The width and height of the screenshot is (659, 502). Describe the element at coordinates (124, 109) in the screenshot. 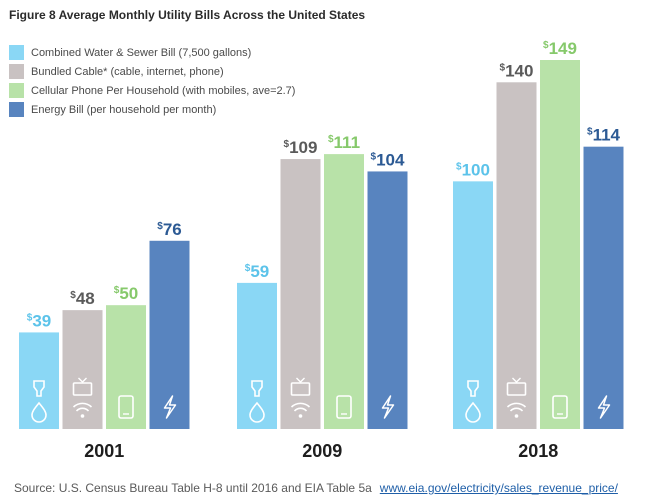

I see `legend-label: Energy Bill (per household per month)` at that location.